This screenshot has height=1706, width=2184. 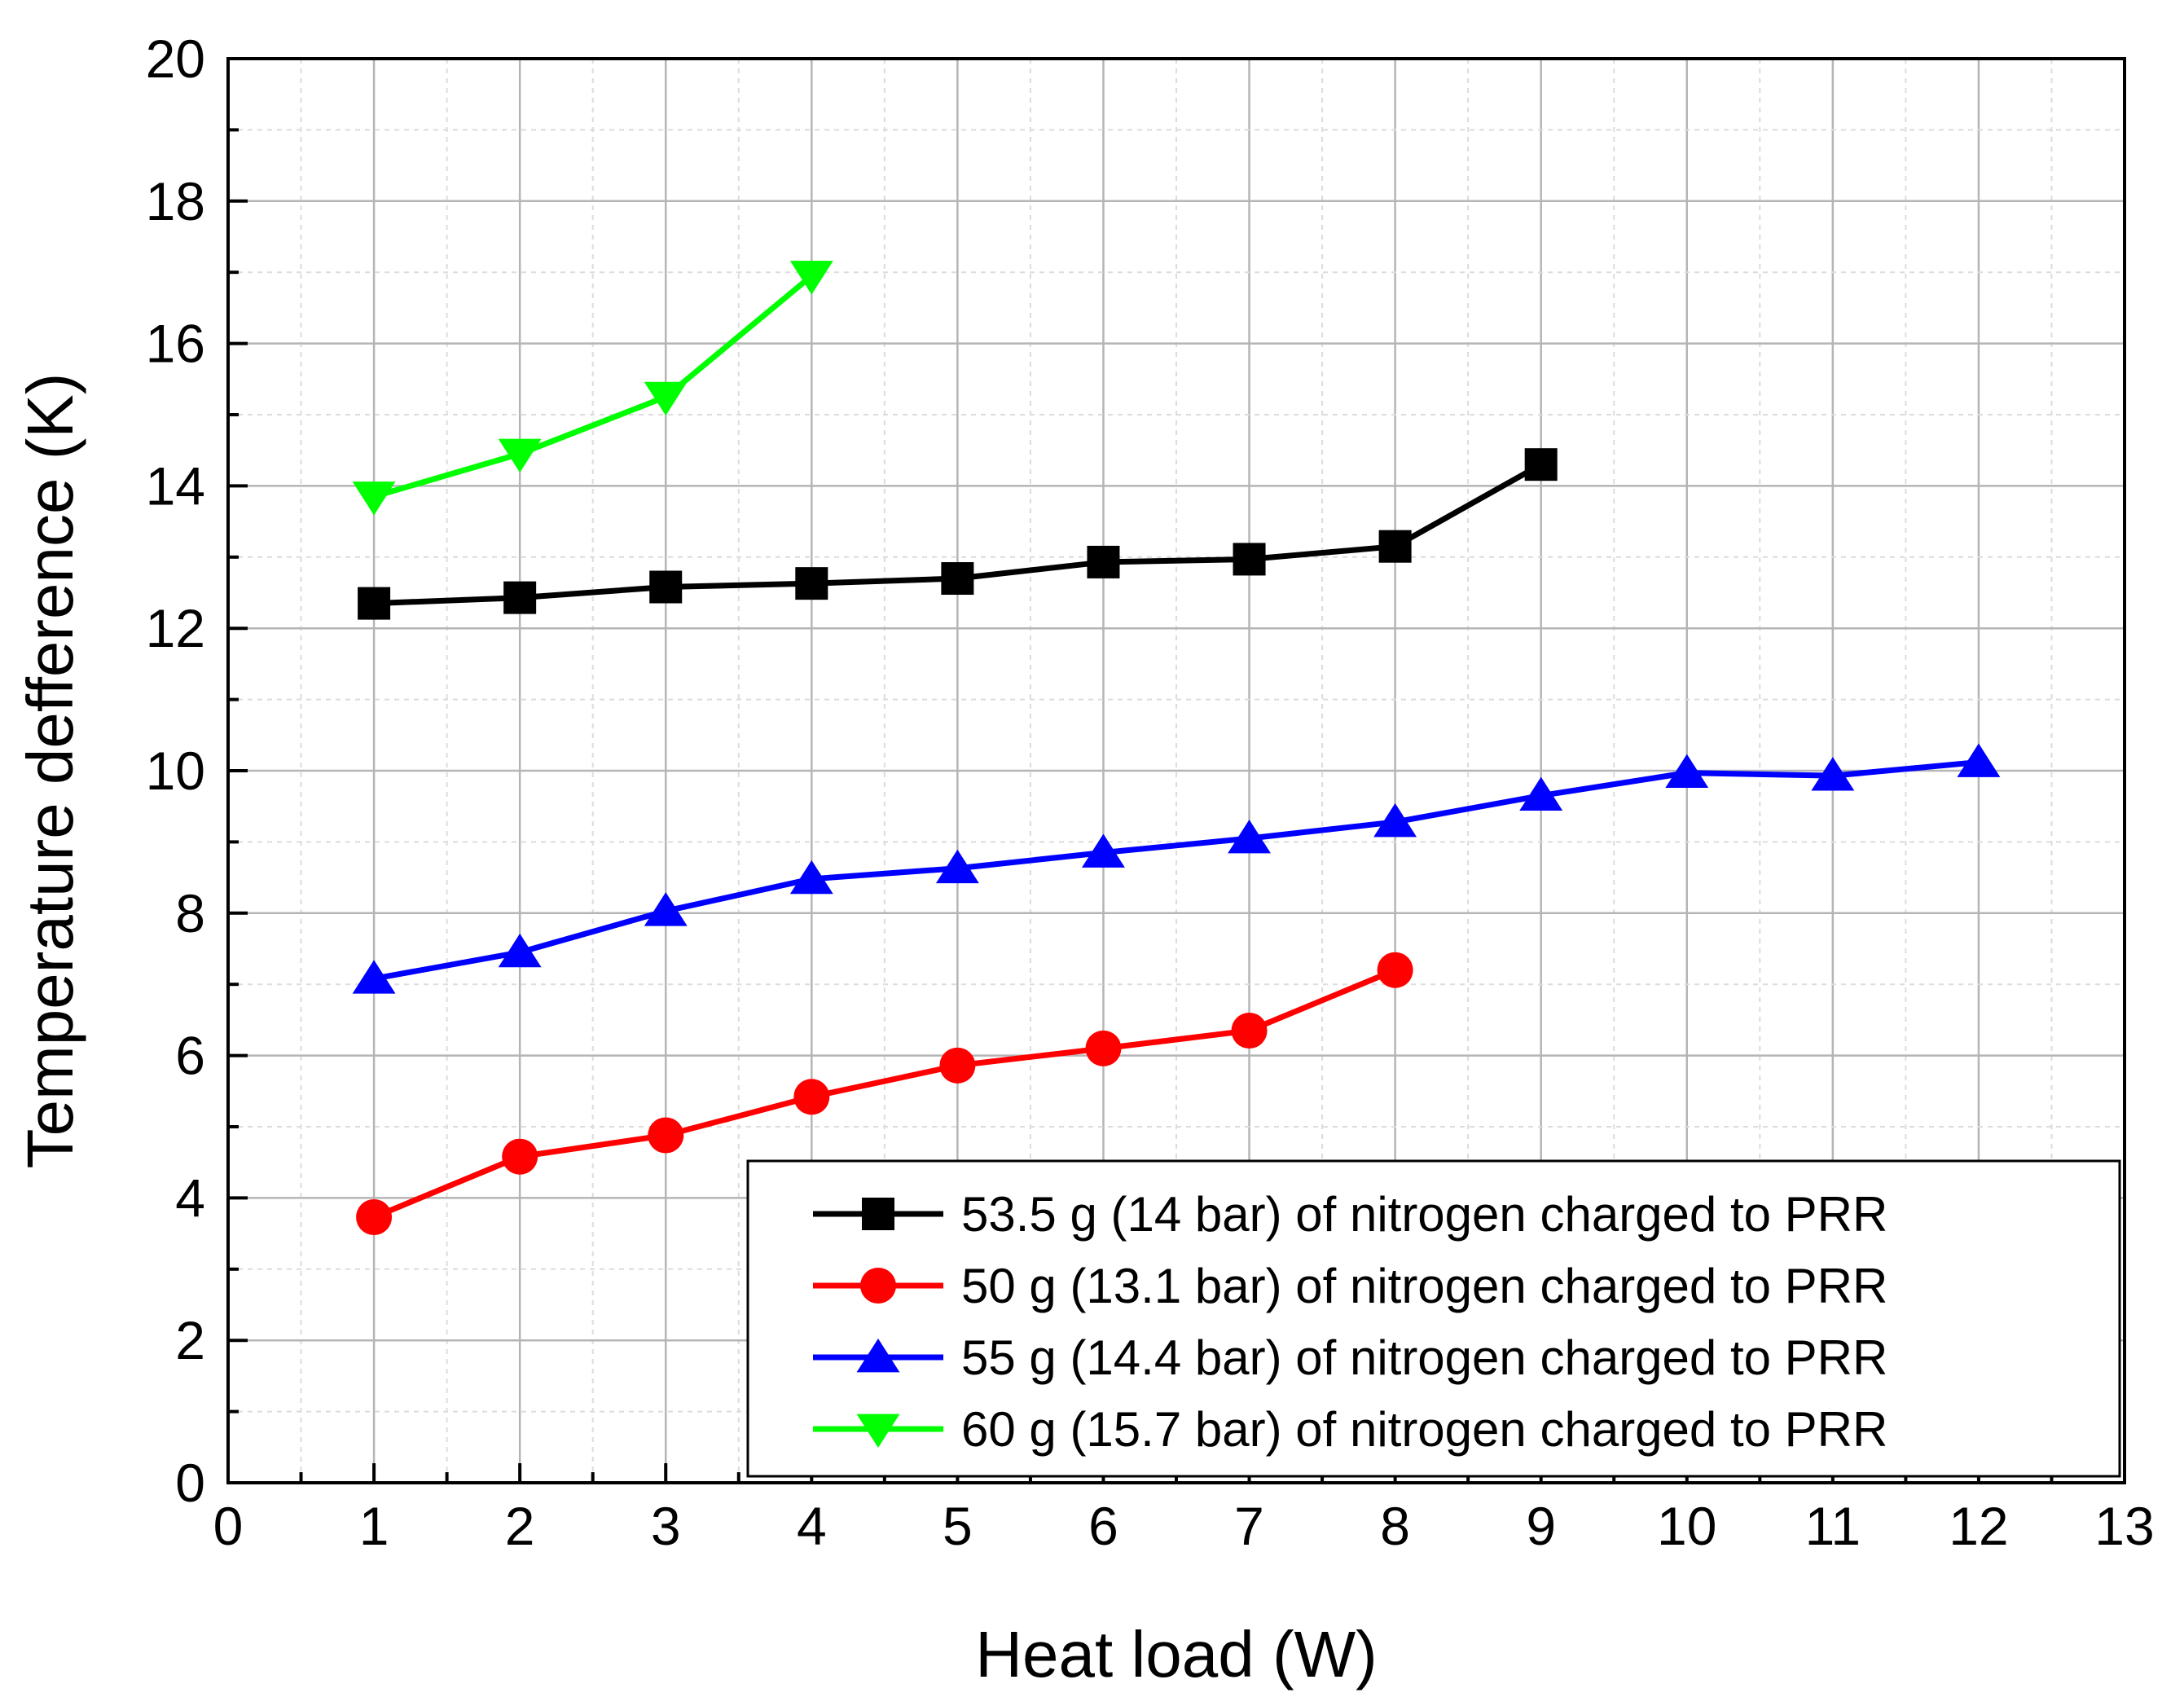 I want to click on y-tick-label: 14, so click(x=175, y=485).